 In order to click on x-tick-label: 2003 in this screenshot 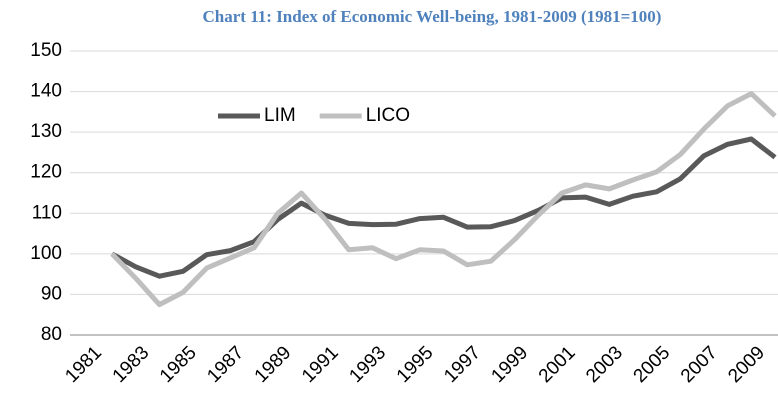, I will do `click(604, 364)`.